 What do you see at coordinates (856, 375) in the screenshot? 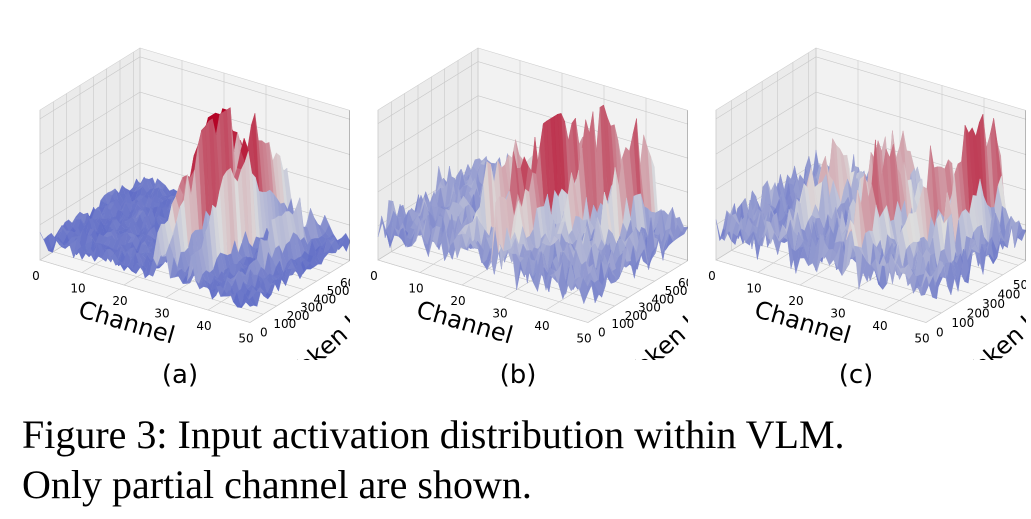
I see `panel-label-c: (c)` at bounding box center [856, 375].